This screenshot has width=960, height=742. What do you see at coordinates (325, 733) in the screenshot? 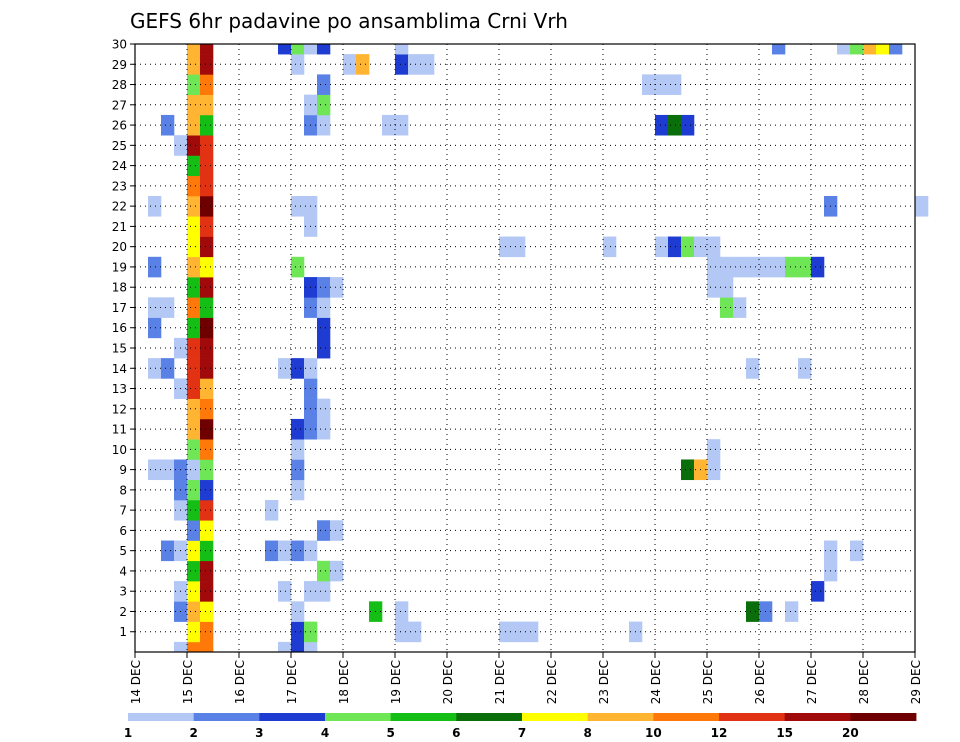
I see `colorbar-tick-label: 4` at bounding box center [325, 733].